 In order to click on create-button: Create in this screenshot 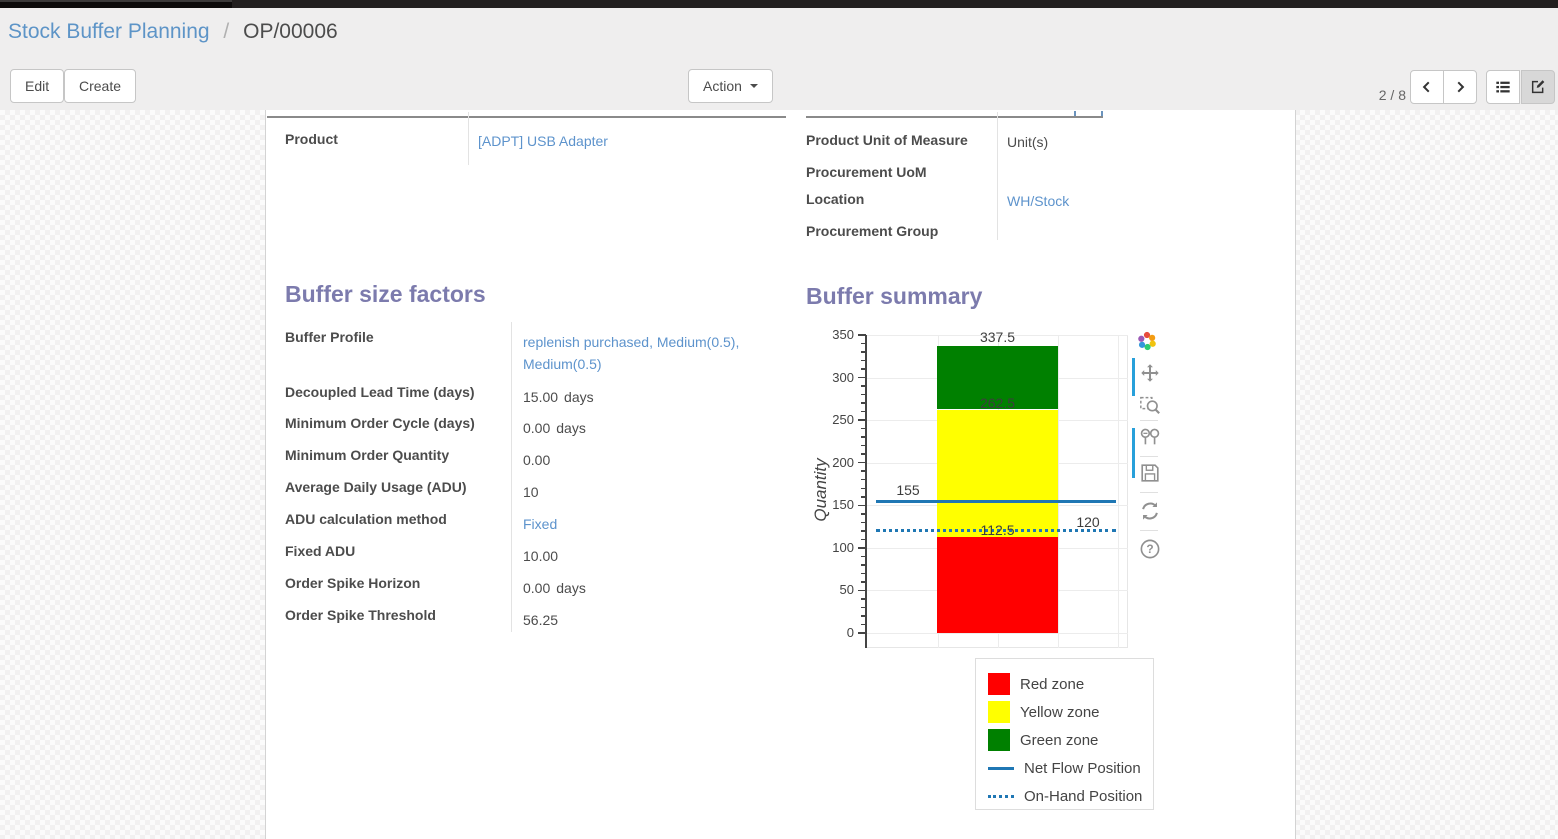, I will do `click(100, 86)`.